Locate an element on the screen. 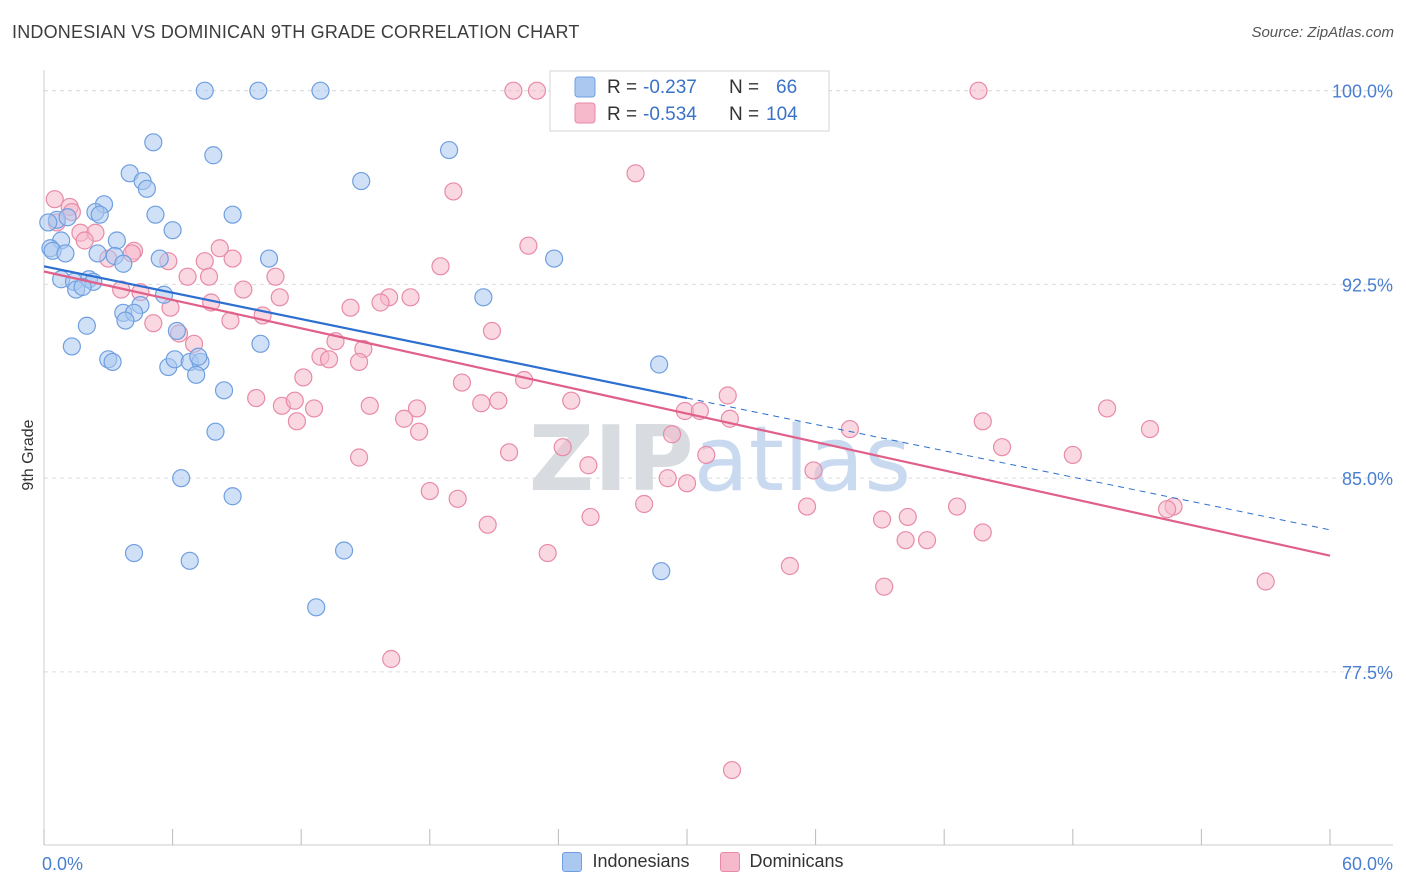 This screenshot has width=1406, height=892. legend-n-label-dominicans: N = is located at coordinates (744, 114).